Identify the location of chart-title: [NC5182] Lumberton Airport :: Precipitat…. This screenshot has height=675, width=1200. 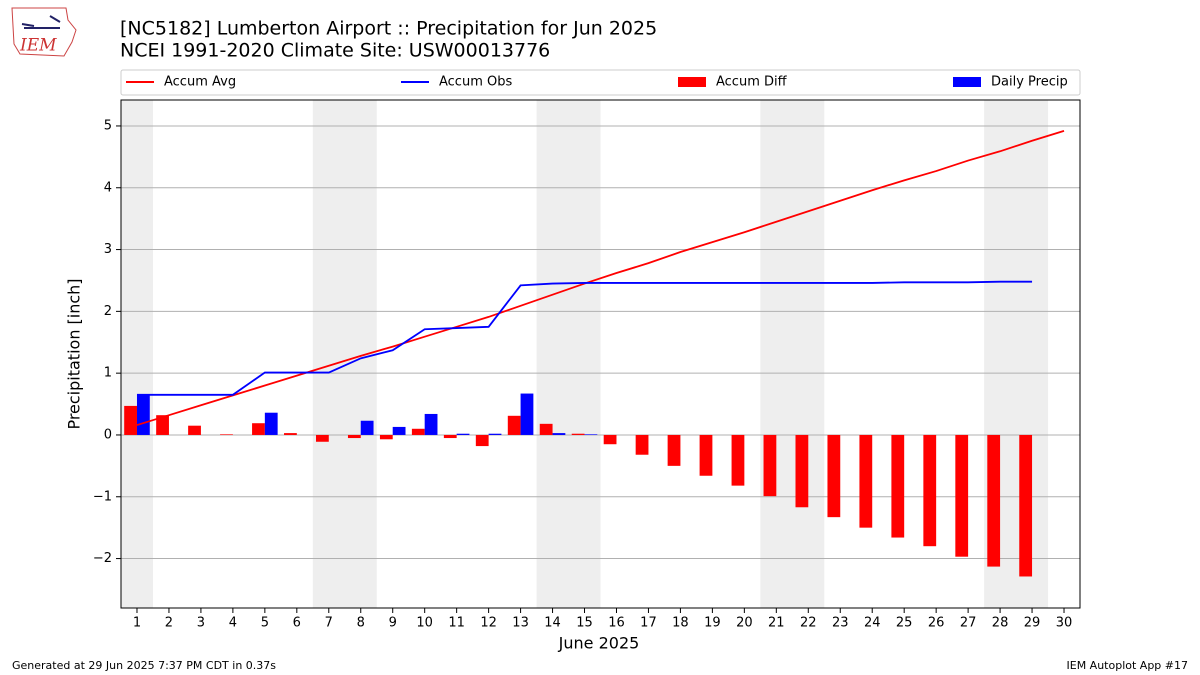
(388, 29).